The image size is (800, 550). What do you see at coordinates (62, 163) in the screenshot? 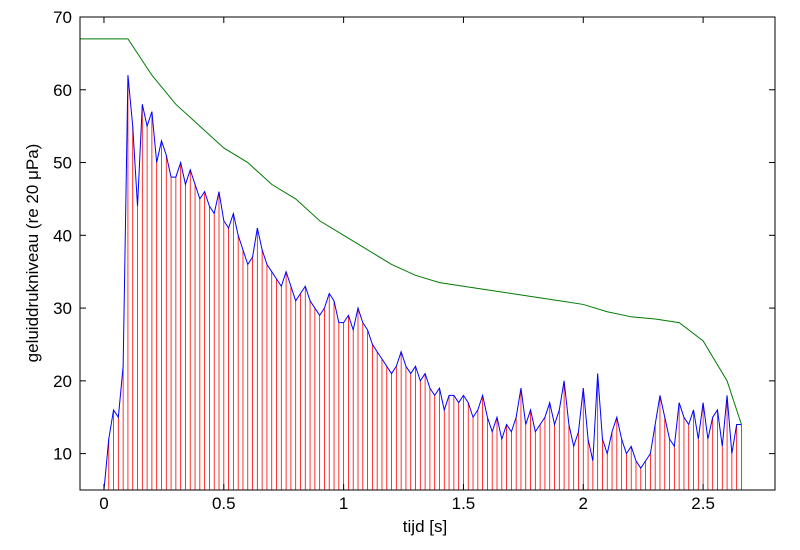
I see `y-tick-label: 50` at bounding box center [62, 163].